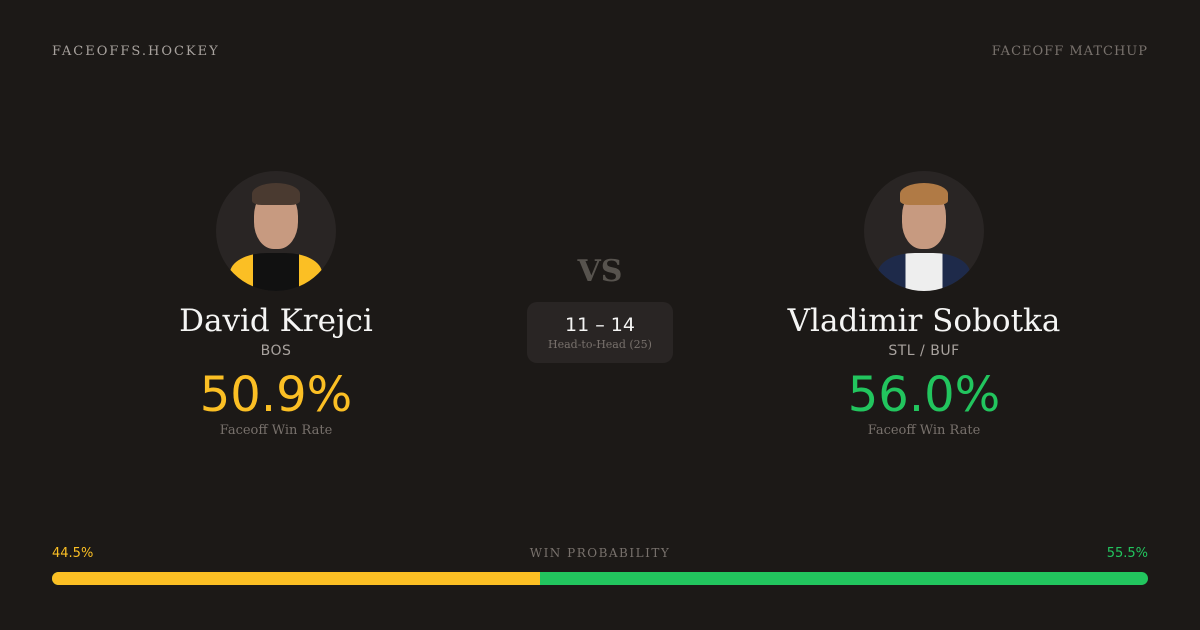  Describe the element at coordinates (600, 344) in the screenshot. I see `head-to-head-label: Head-to-Head (25)` at that location.